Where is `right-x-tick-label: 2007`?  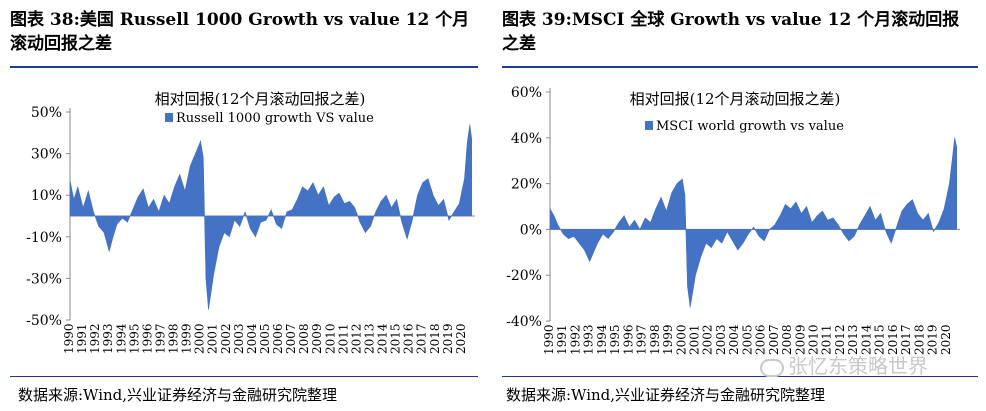
right-x-tick-label: 2007 is located at coordinates (774, 339).